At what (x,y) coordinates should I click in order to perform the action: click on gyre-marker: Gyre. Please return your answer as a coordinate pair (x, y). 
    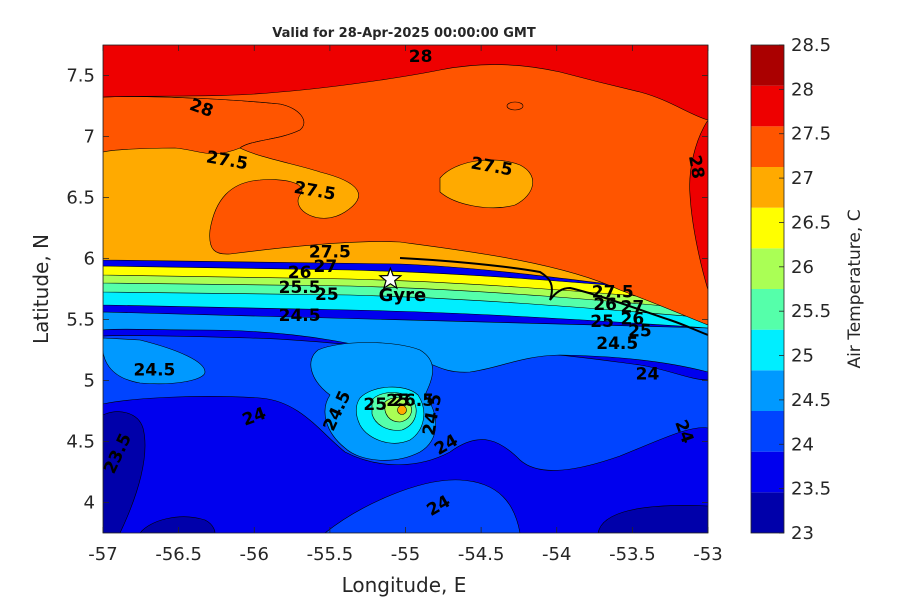
    Looking at the image, I should click on (402, 286).